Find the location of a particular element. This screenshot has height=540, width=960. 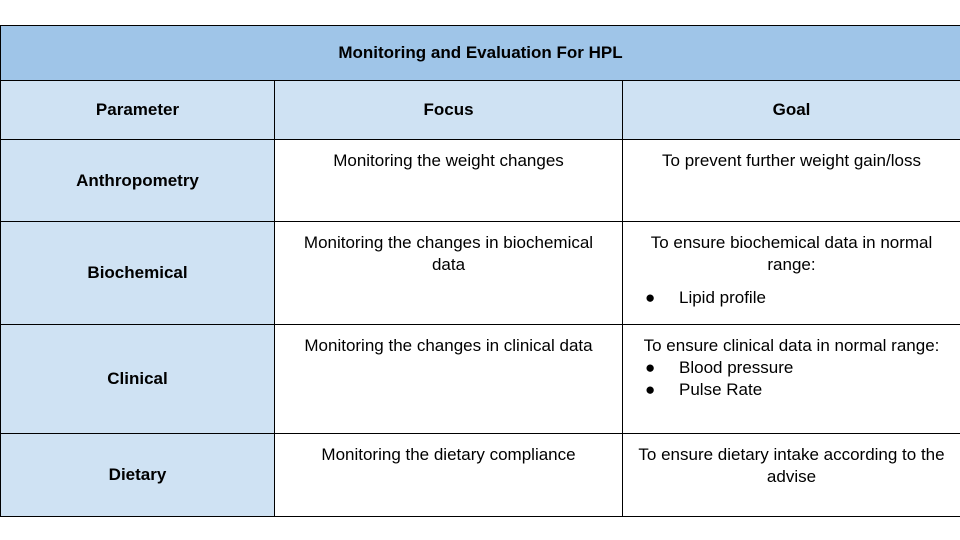

row-parameter: Clinical is located at coordinates (137, 379).